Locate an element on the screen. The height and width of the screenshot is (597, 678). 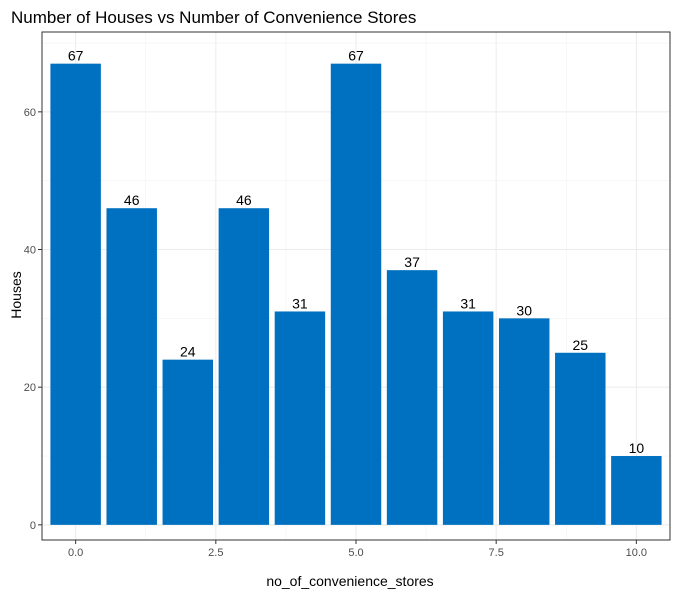
y-tick-label: 0 is located at coordinates (33, 526).